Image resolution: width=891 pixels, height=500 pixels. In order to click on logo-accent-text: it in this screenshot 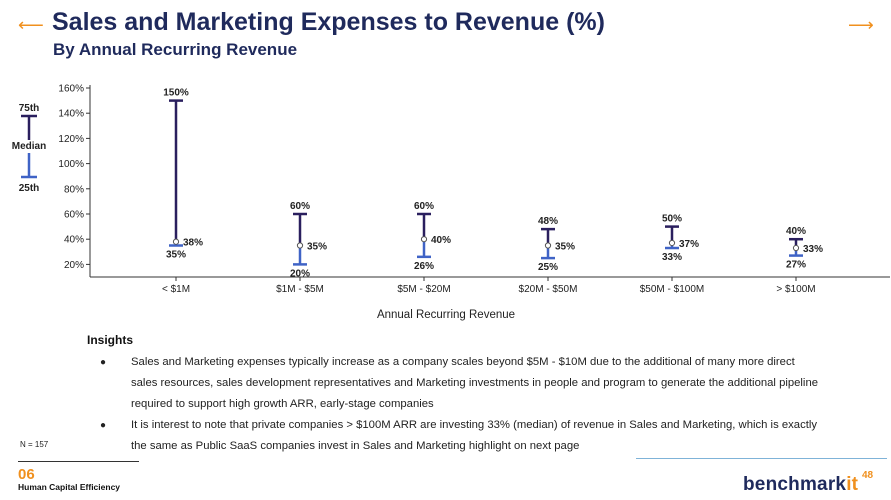, I will do `click(852, 484)`.